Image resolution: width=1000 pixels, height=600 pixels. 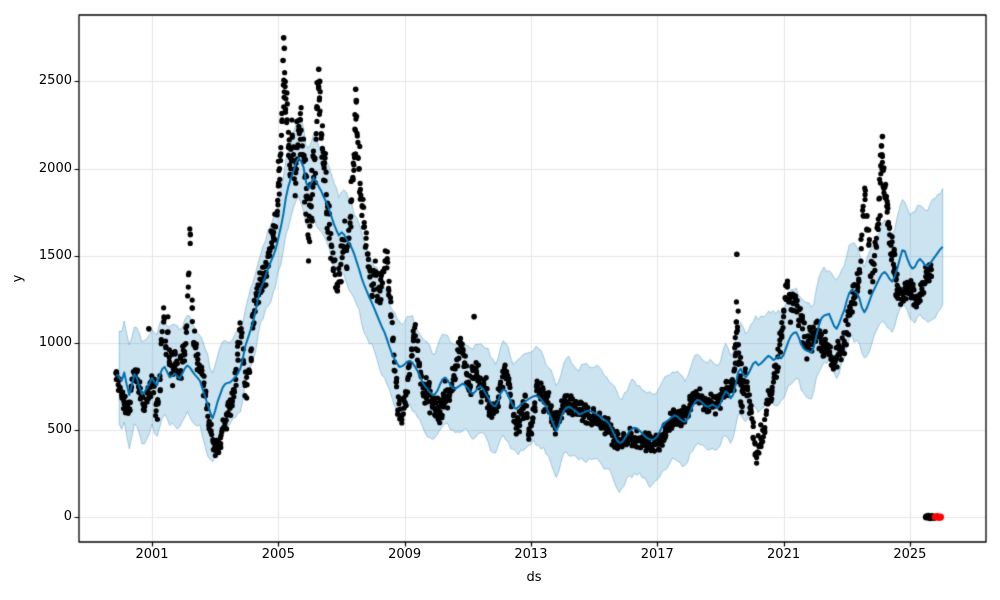 What do you see at coordinates (55, 342) in the screenshot?
I see `y-tick-label: 1000` at bounding box center [55, 342].